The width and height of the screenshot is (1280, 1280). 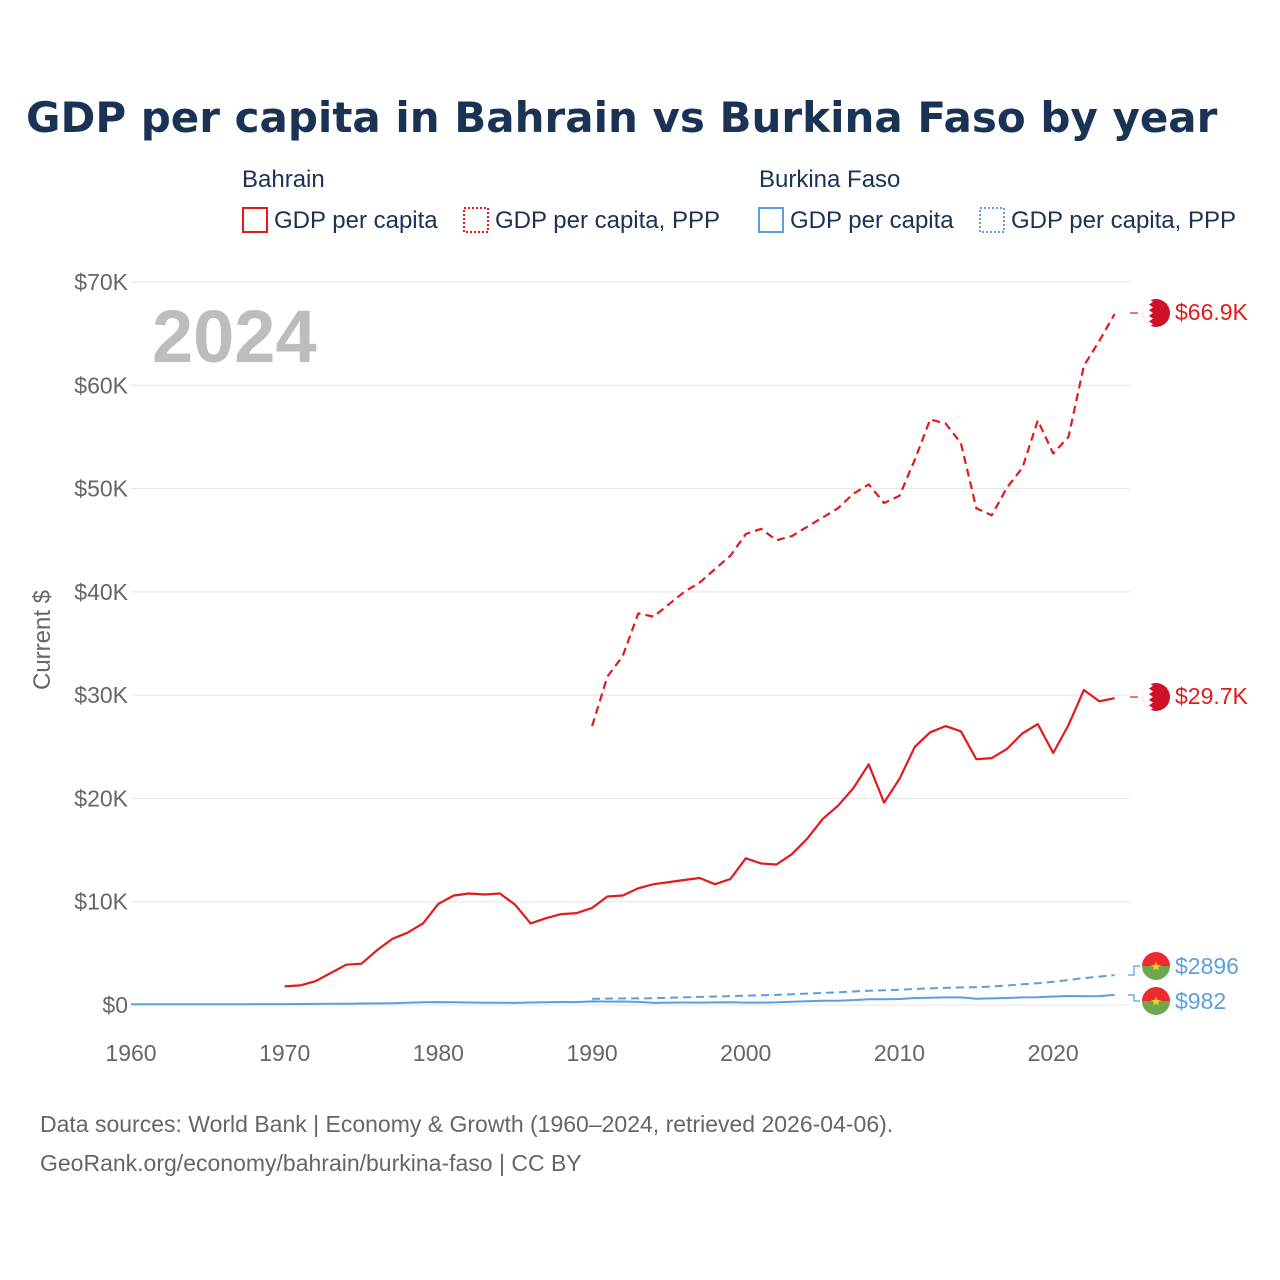 What do you see at coordinates (853, 987) in the screenshot?
I see `series-line-burkina-faso-gdp-per-capita-ppp` at bounding box center [853, 987].